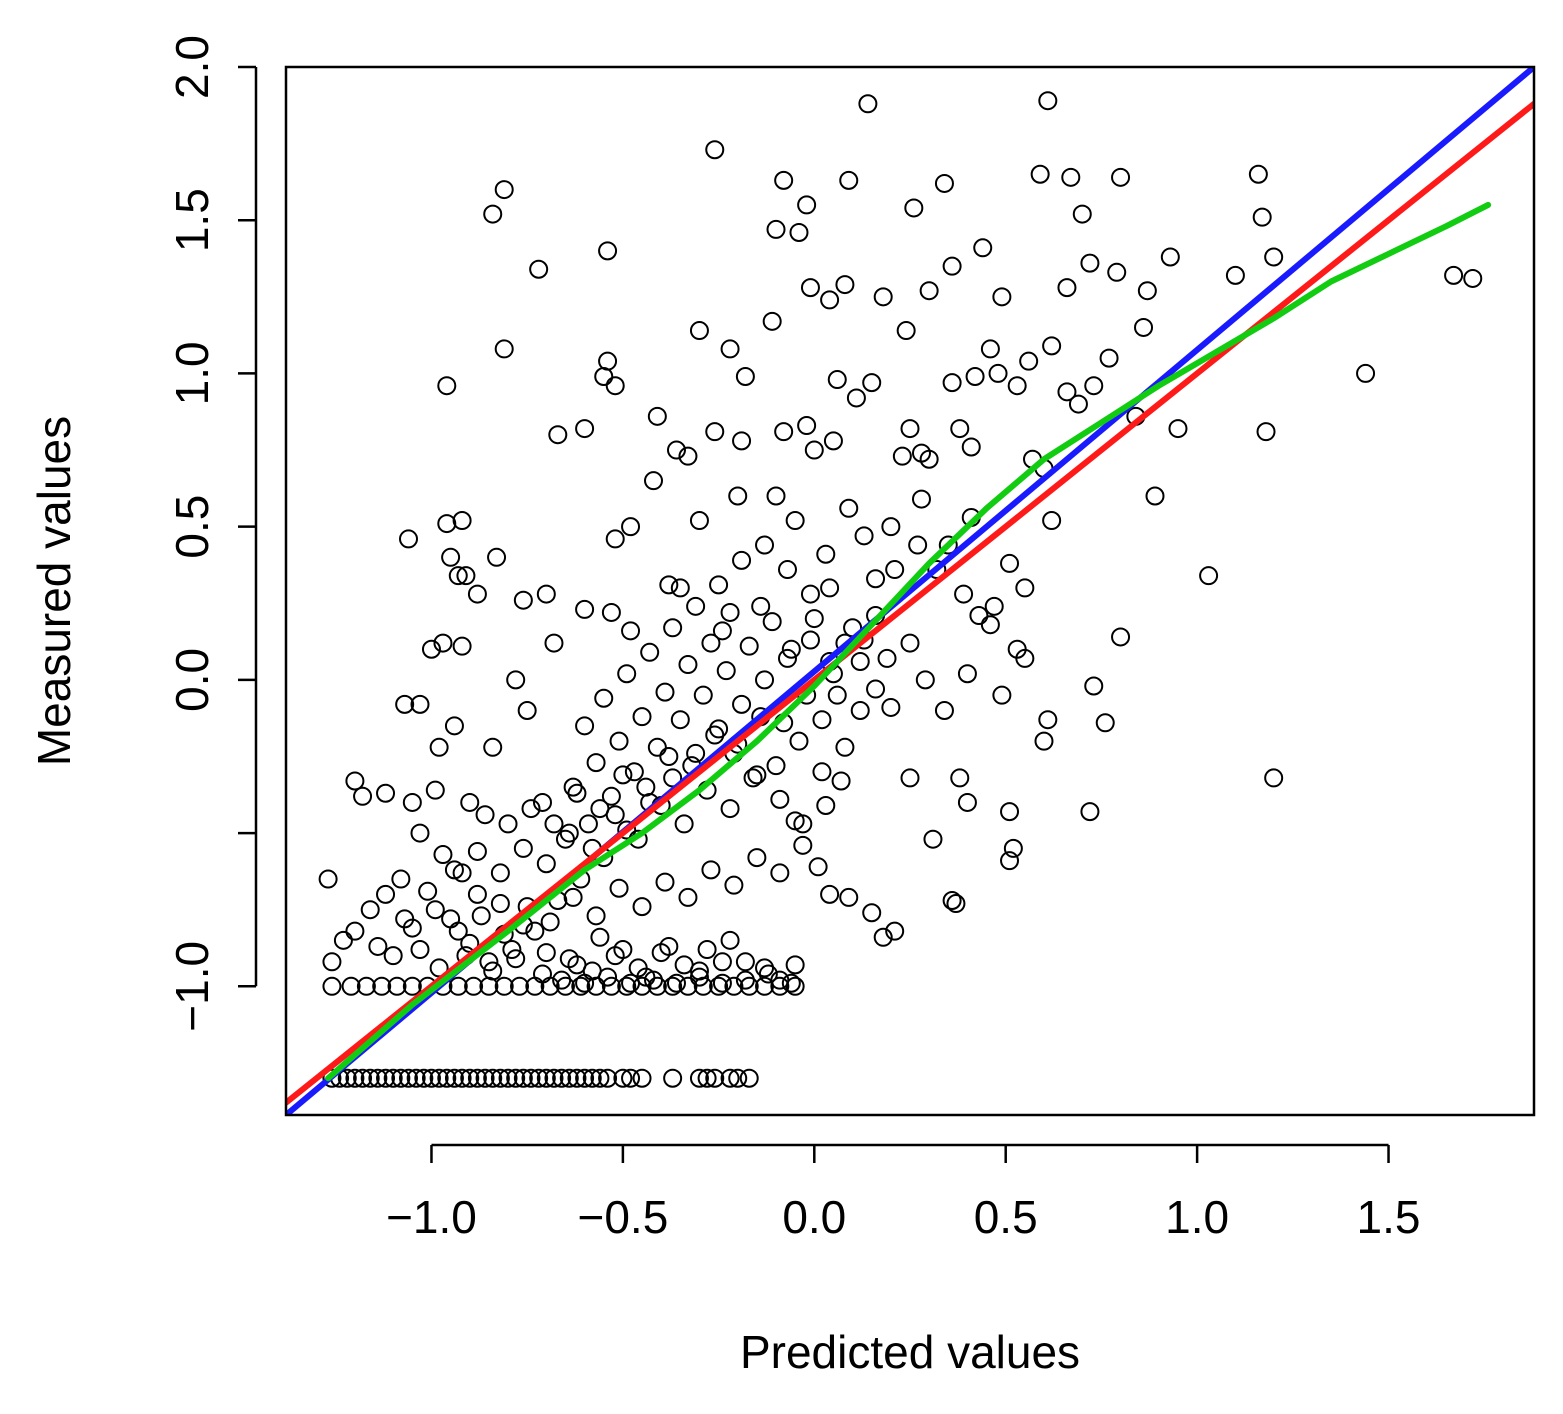  Describe the element at coordinates (212, 533) in the screenshot. I see `y-axis: −1.0 0.0 0.5 1.0 1.5 2.0` at that location.